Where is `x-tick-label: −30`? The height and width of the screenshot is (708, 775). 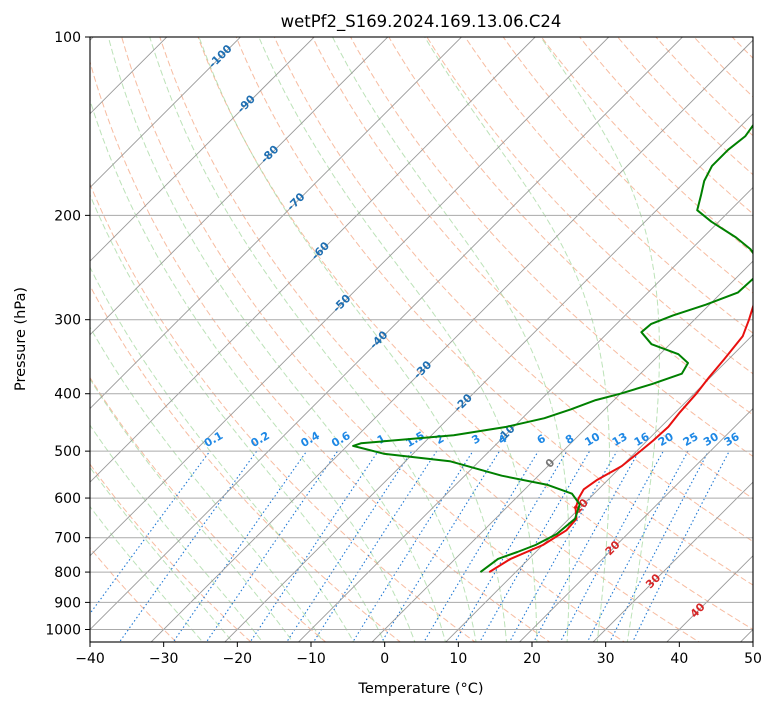 x-tick-label: −30 is located at coordinates (164, 659).